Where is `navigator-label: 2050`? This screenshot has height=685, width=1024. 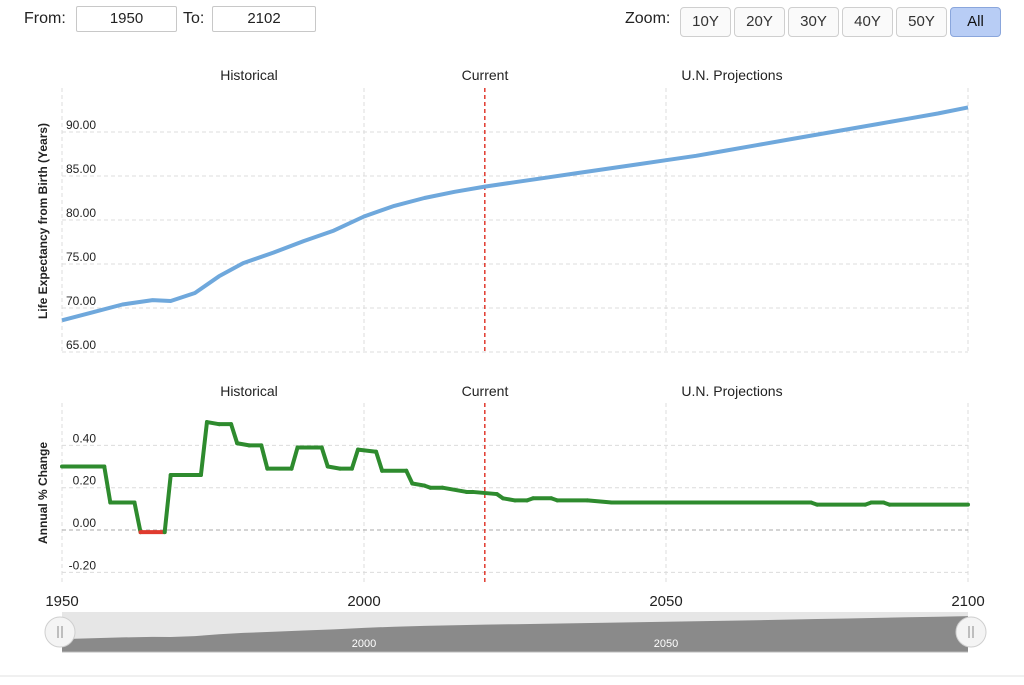 navigator-label: 2050 is located at coordinates (666, 644).